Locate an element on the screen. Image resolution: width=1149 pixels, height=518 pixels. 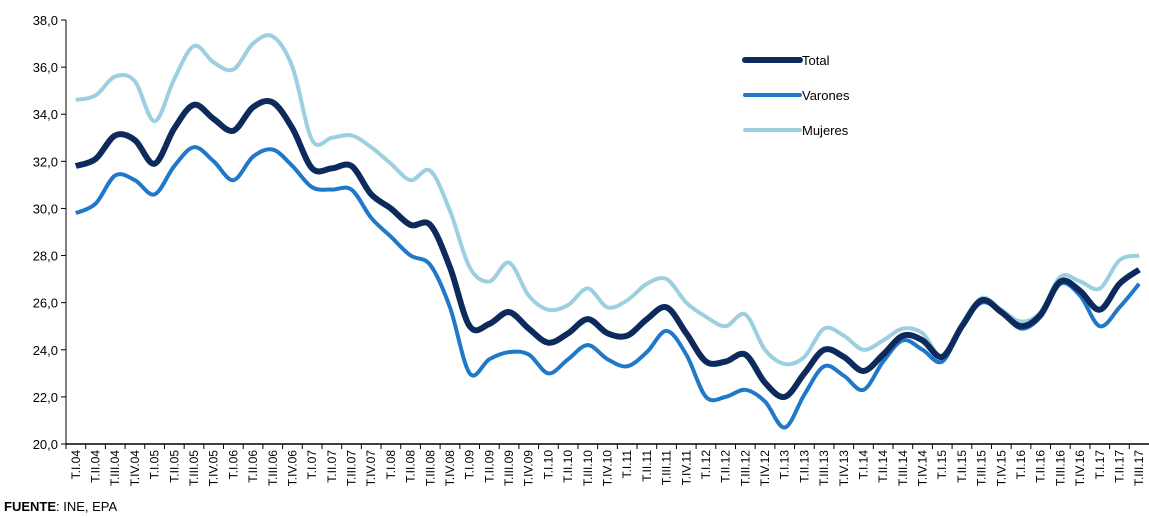
x-tick-label: T.I.06 is located at coordinates (233, 465).